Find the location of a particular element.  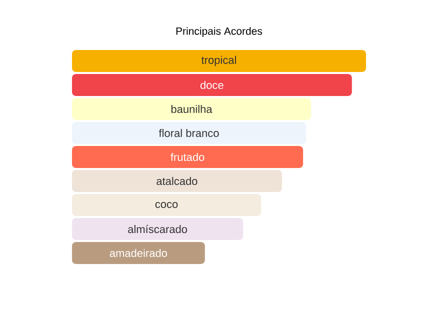

y-tick-label: atalcado is located at coordinates (177, 181).